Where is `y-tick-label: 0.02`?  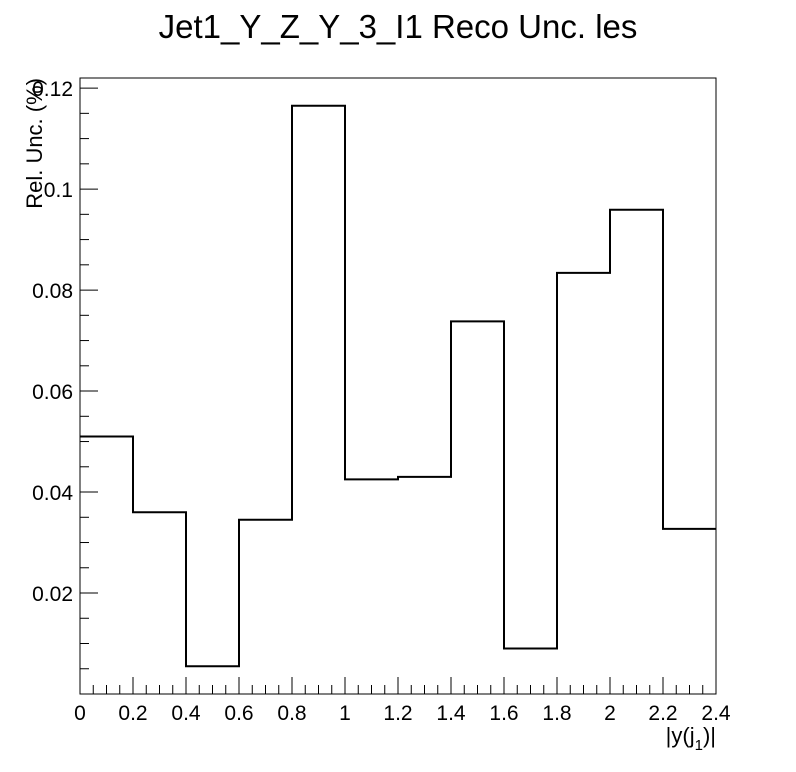
y-tick-label: 0.02 is located at coordinates (52, 594).